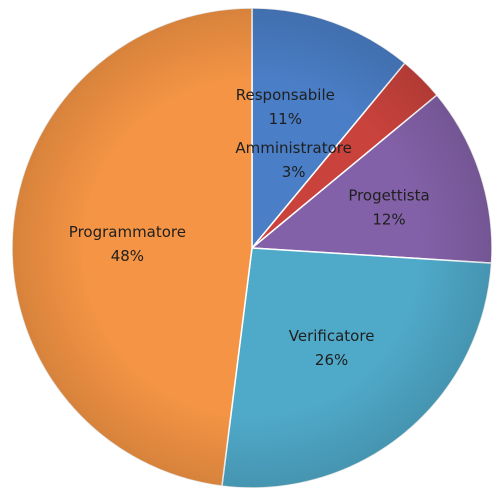  I want to click on slice-value-verificatore: 26%, so click(331, 360).